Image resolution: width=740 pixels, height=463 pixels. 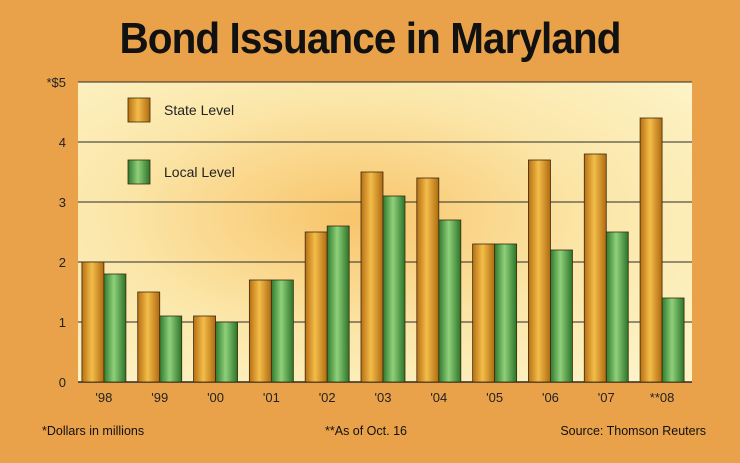 What do you see at coordinates (494, 397) in the screenshot?
I see `x-tick-label: '05` at bounding box center [494, 397].